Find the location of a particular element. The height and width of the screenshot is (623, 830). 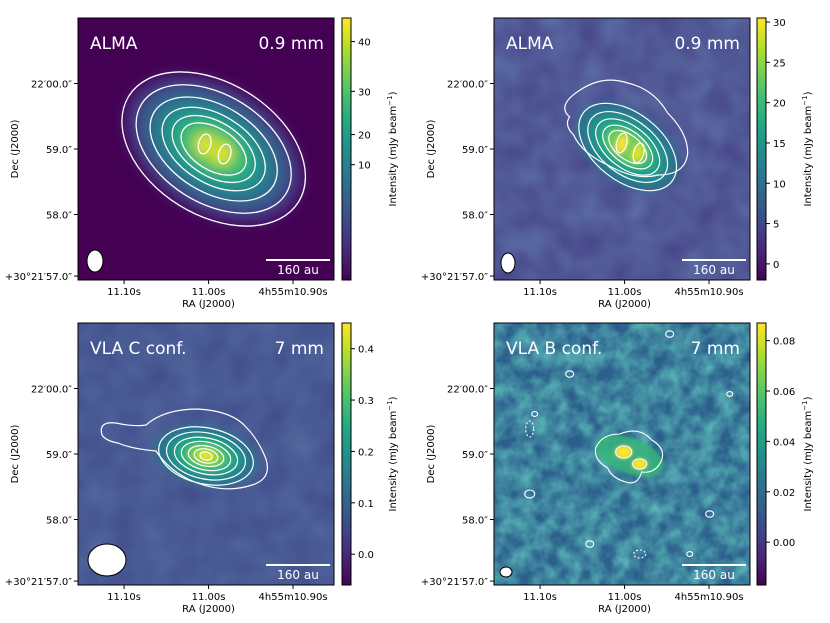

colorbar-tick-label: 0.4 is located at coordinates (366, 350).